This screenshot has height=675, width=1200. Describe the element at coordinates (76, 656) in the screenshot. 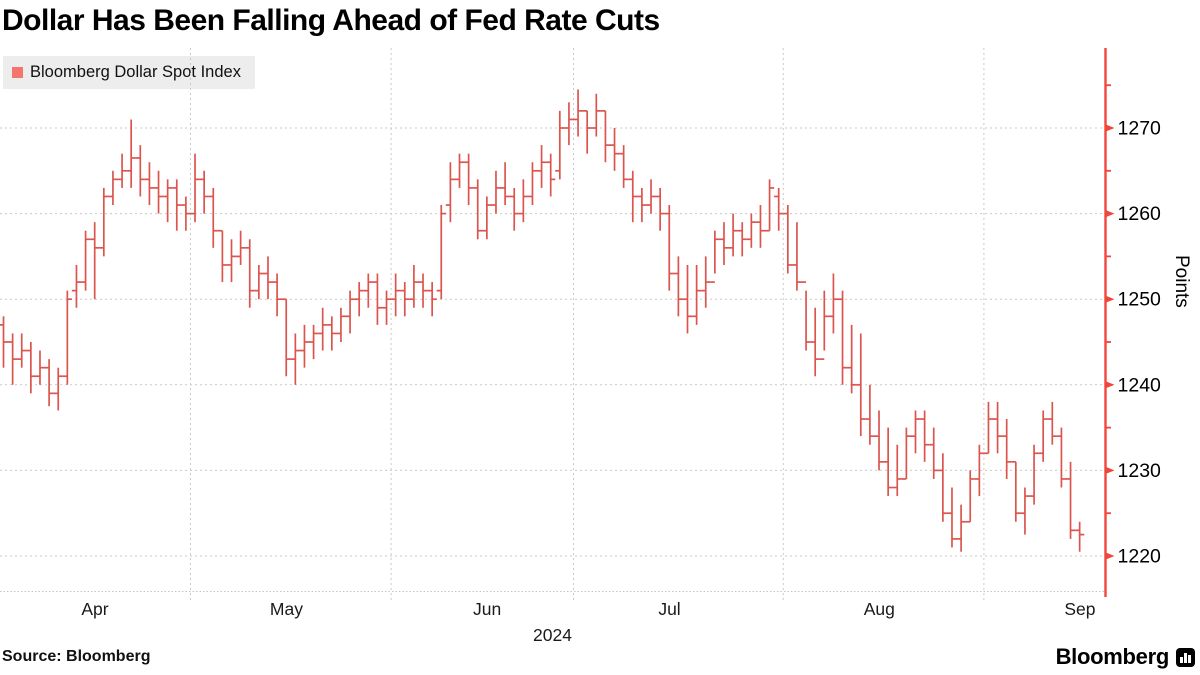

I see `source-note: Source: Bloomberg` at that location.